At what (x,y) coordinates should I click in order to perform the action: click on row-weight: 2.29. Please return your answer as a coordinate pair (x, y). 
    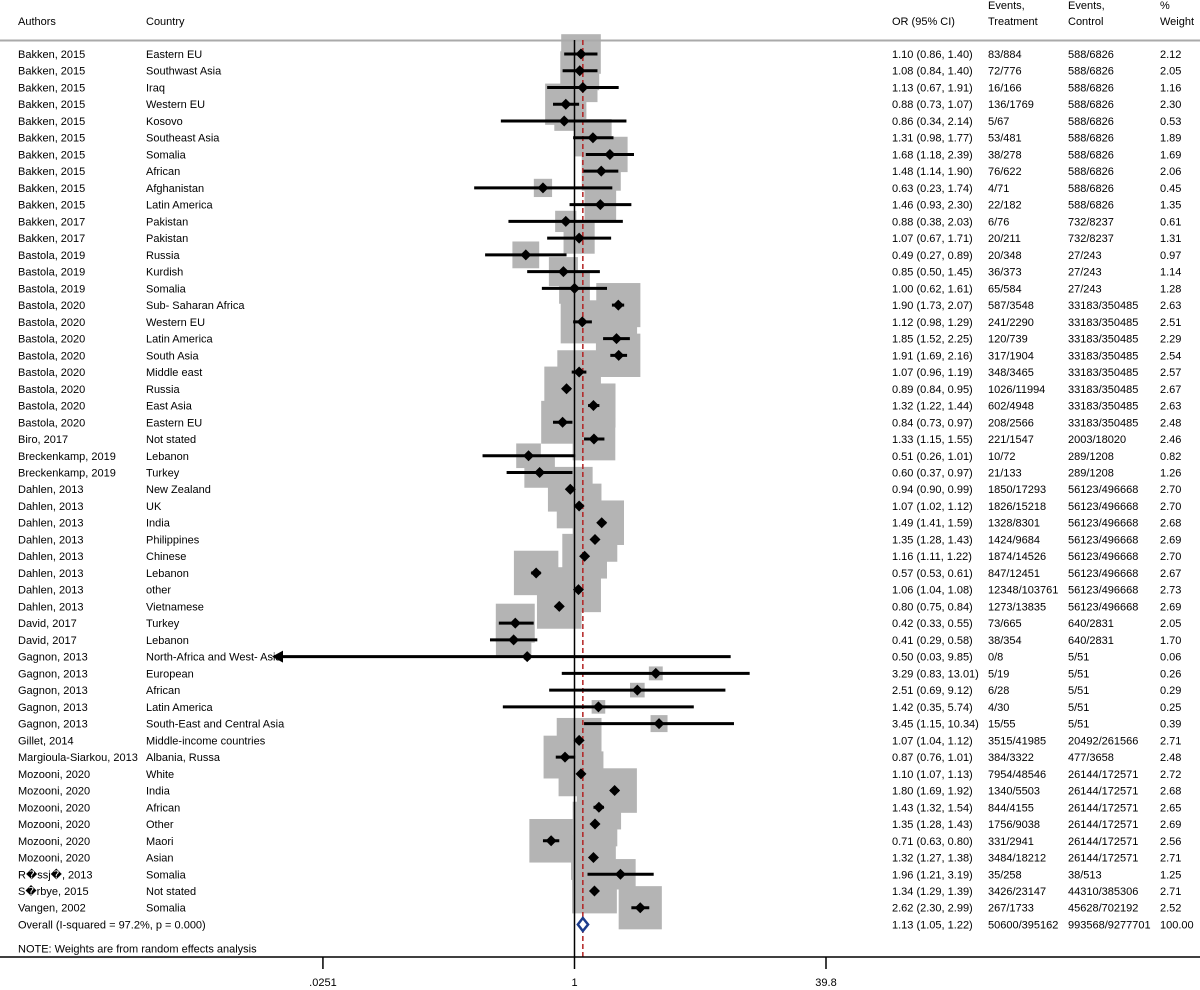
    Looking at the image, I should click on (1170, 340).